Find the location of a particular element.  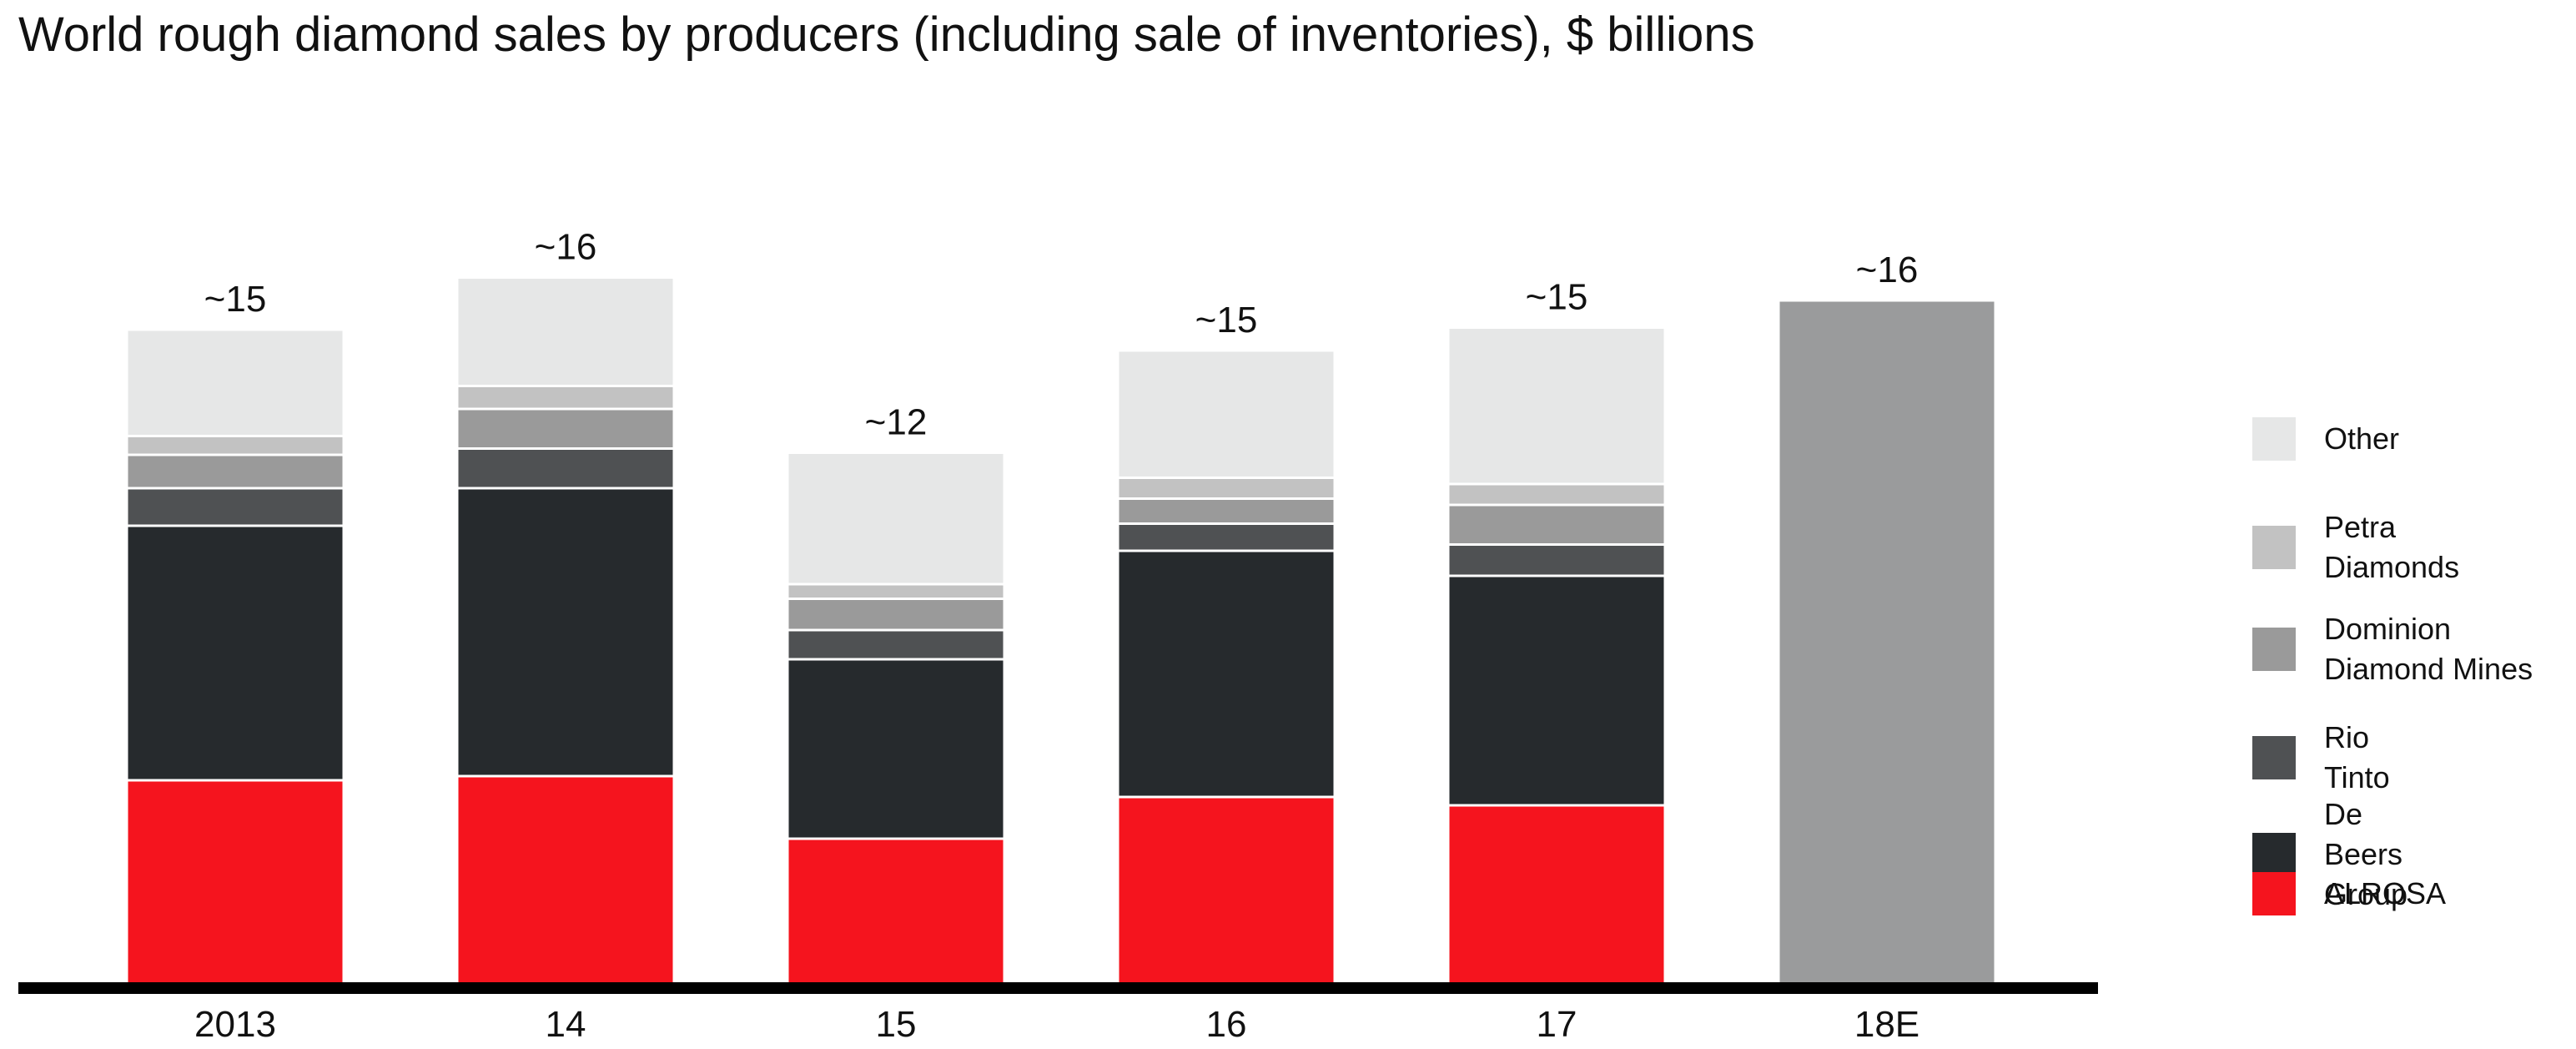

bar-segment-dominion-diamond-mines-2013 is located at coordinates (235, 471).